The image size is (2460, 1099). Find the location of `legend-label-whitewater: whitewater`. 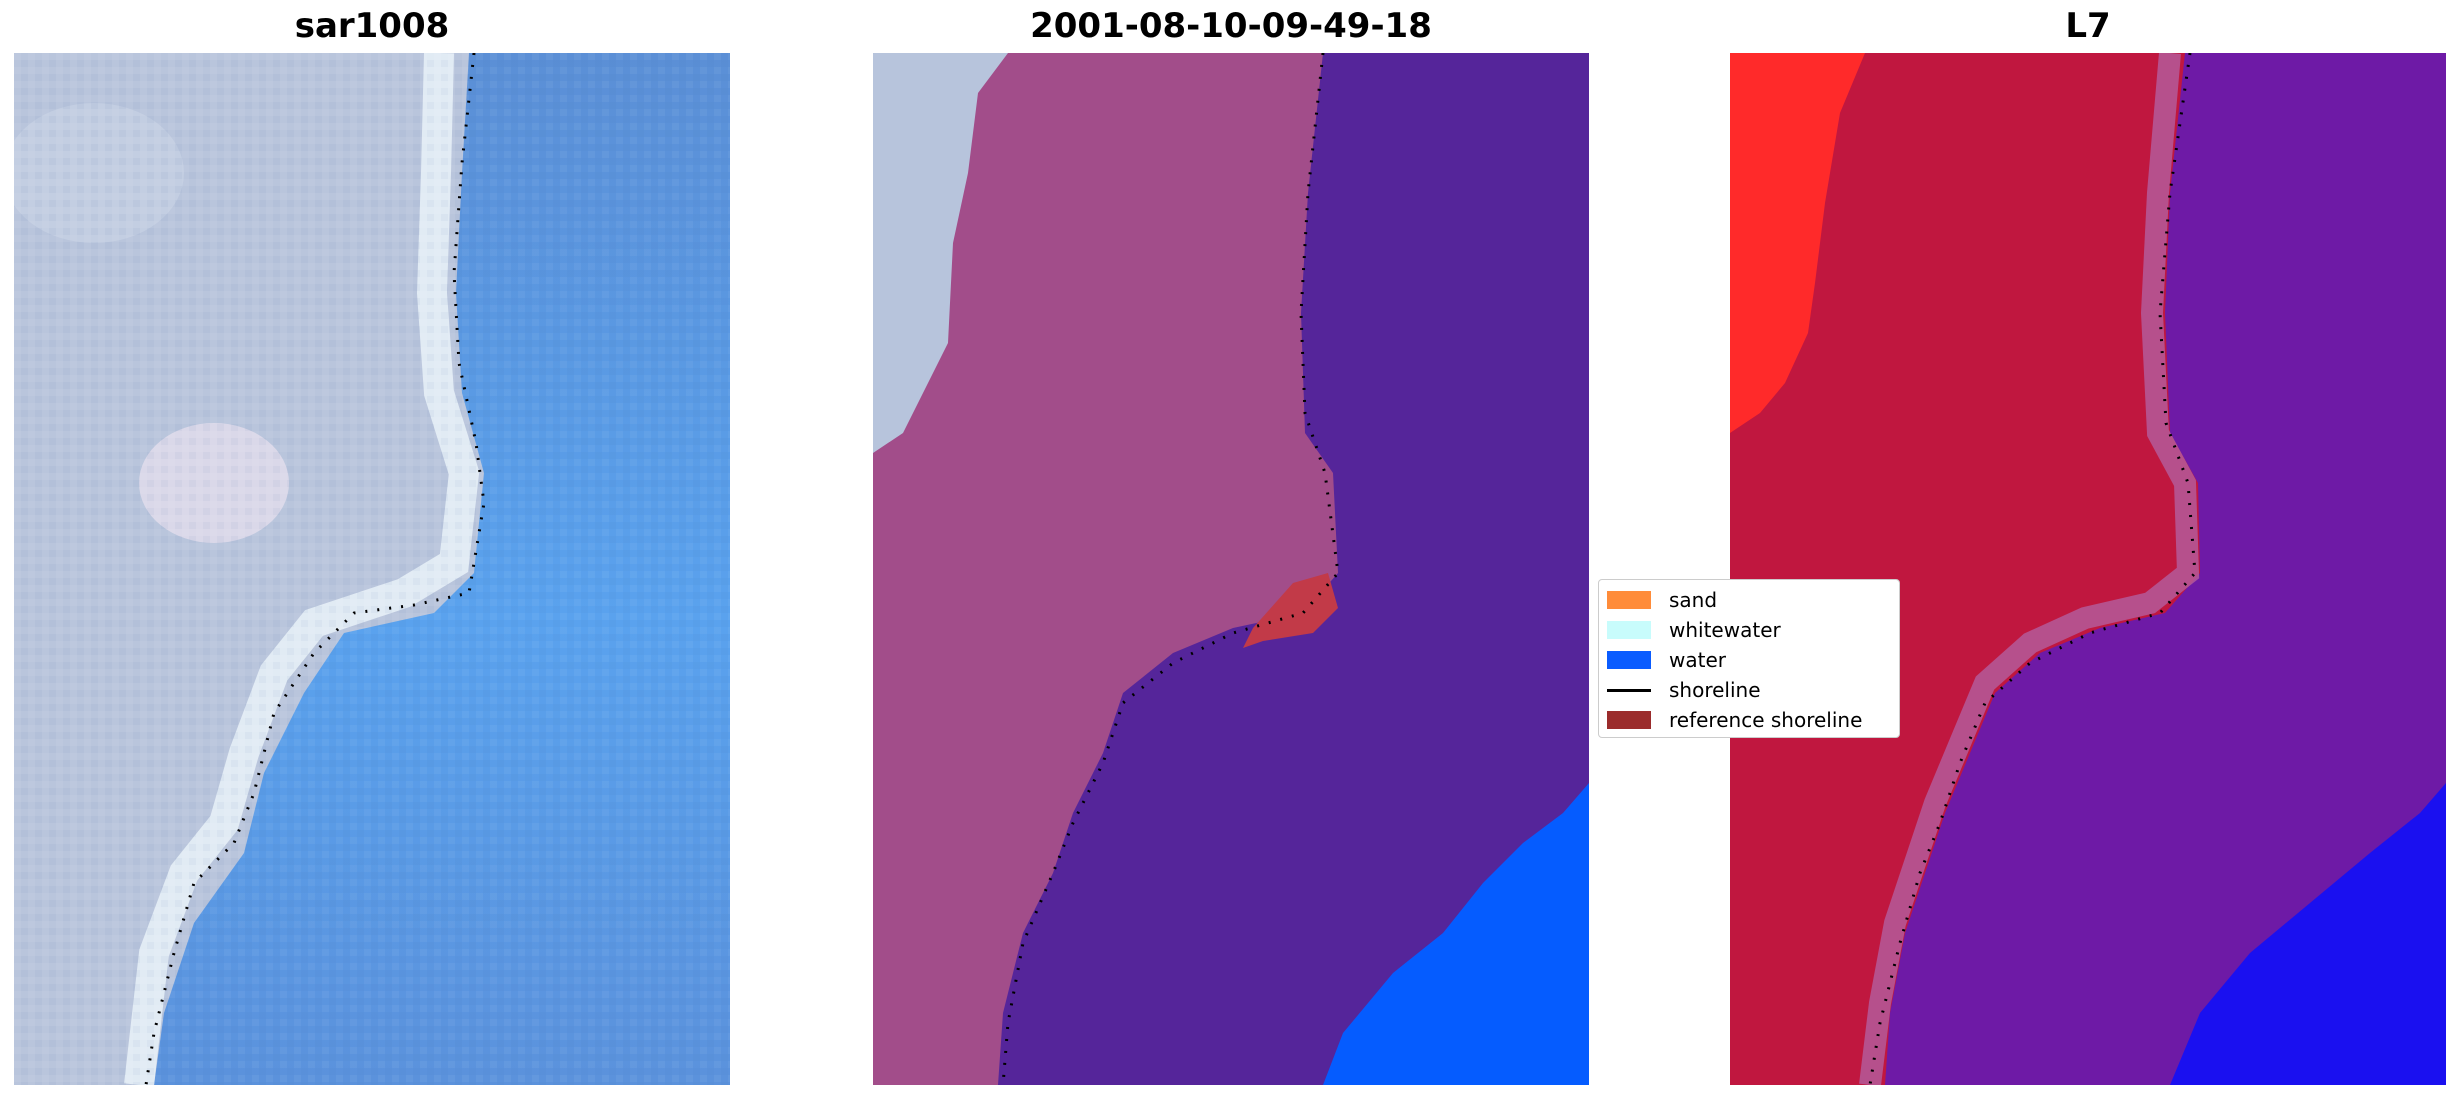

legend-label-whitewater: whitewater is located at coordinates (1725, 630).